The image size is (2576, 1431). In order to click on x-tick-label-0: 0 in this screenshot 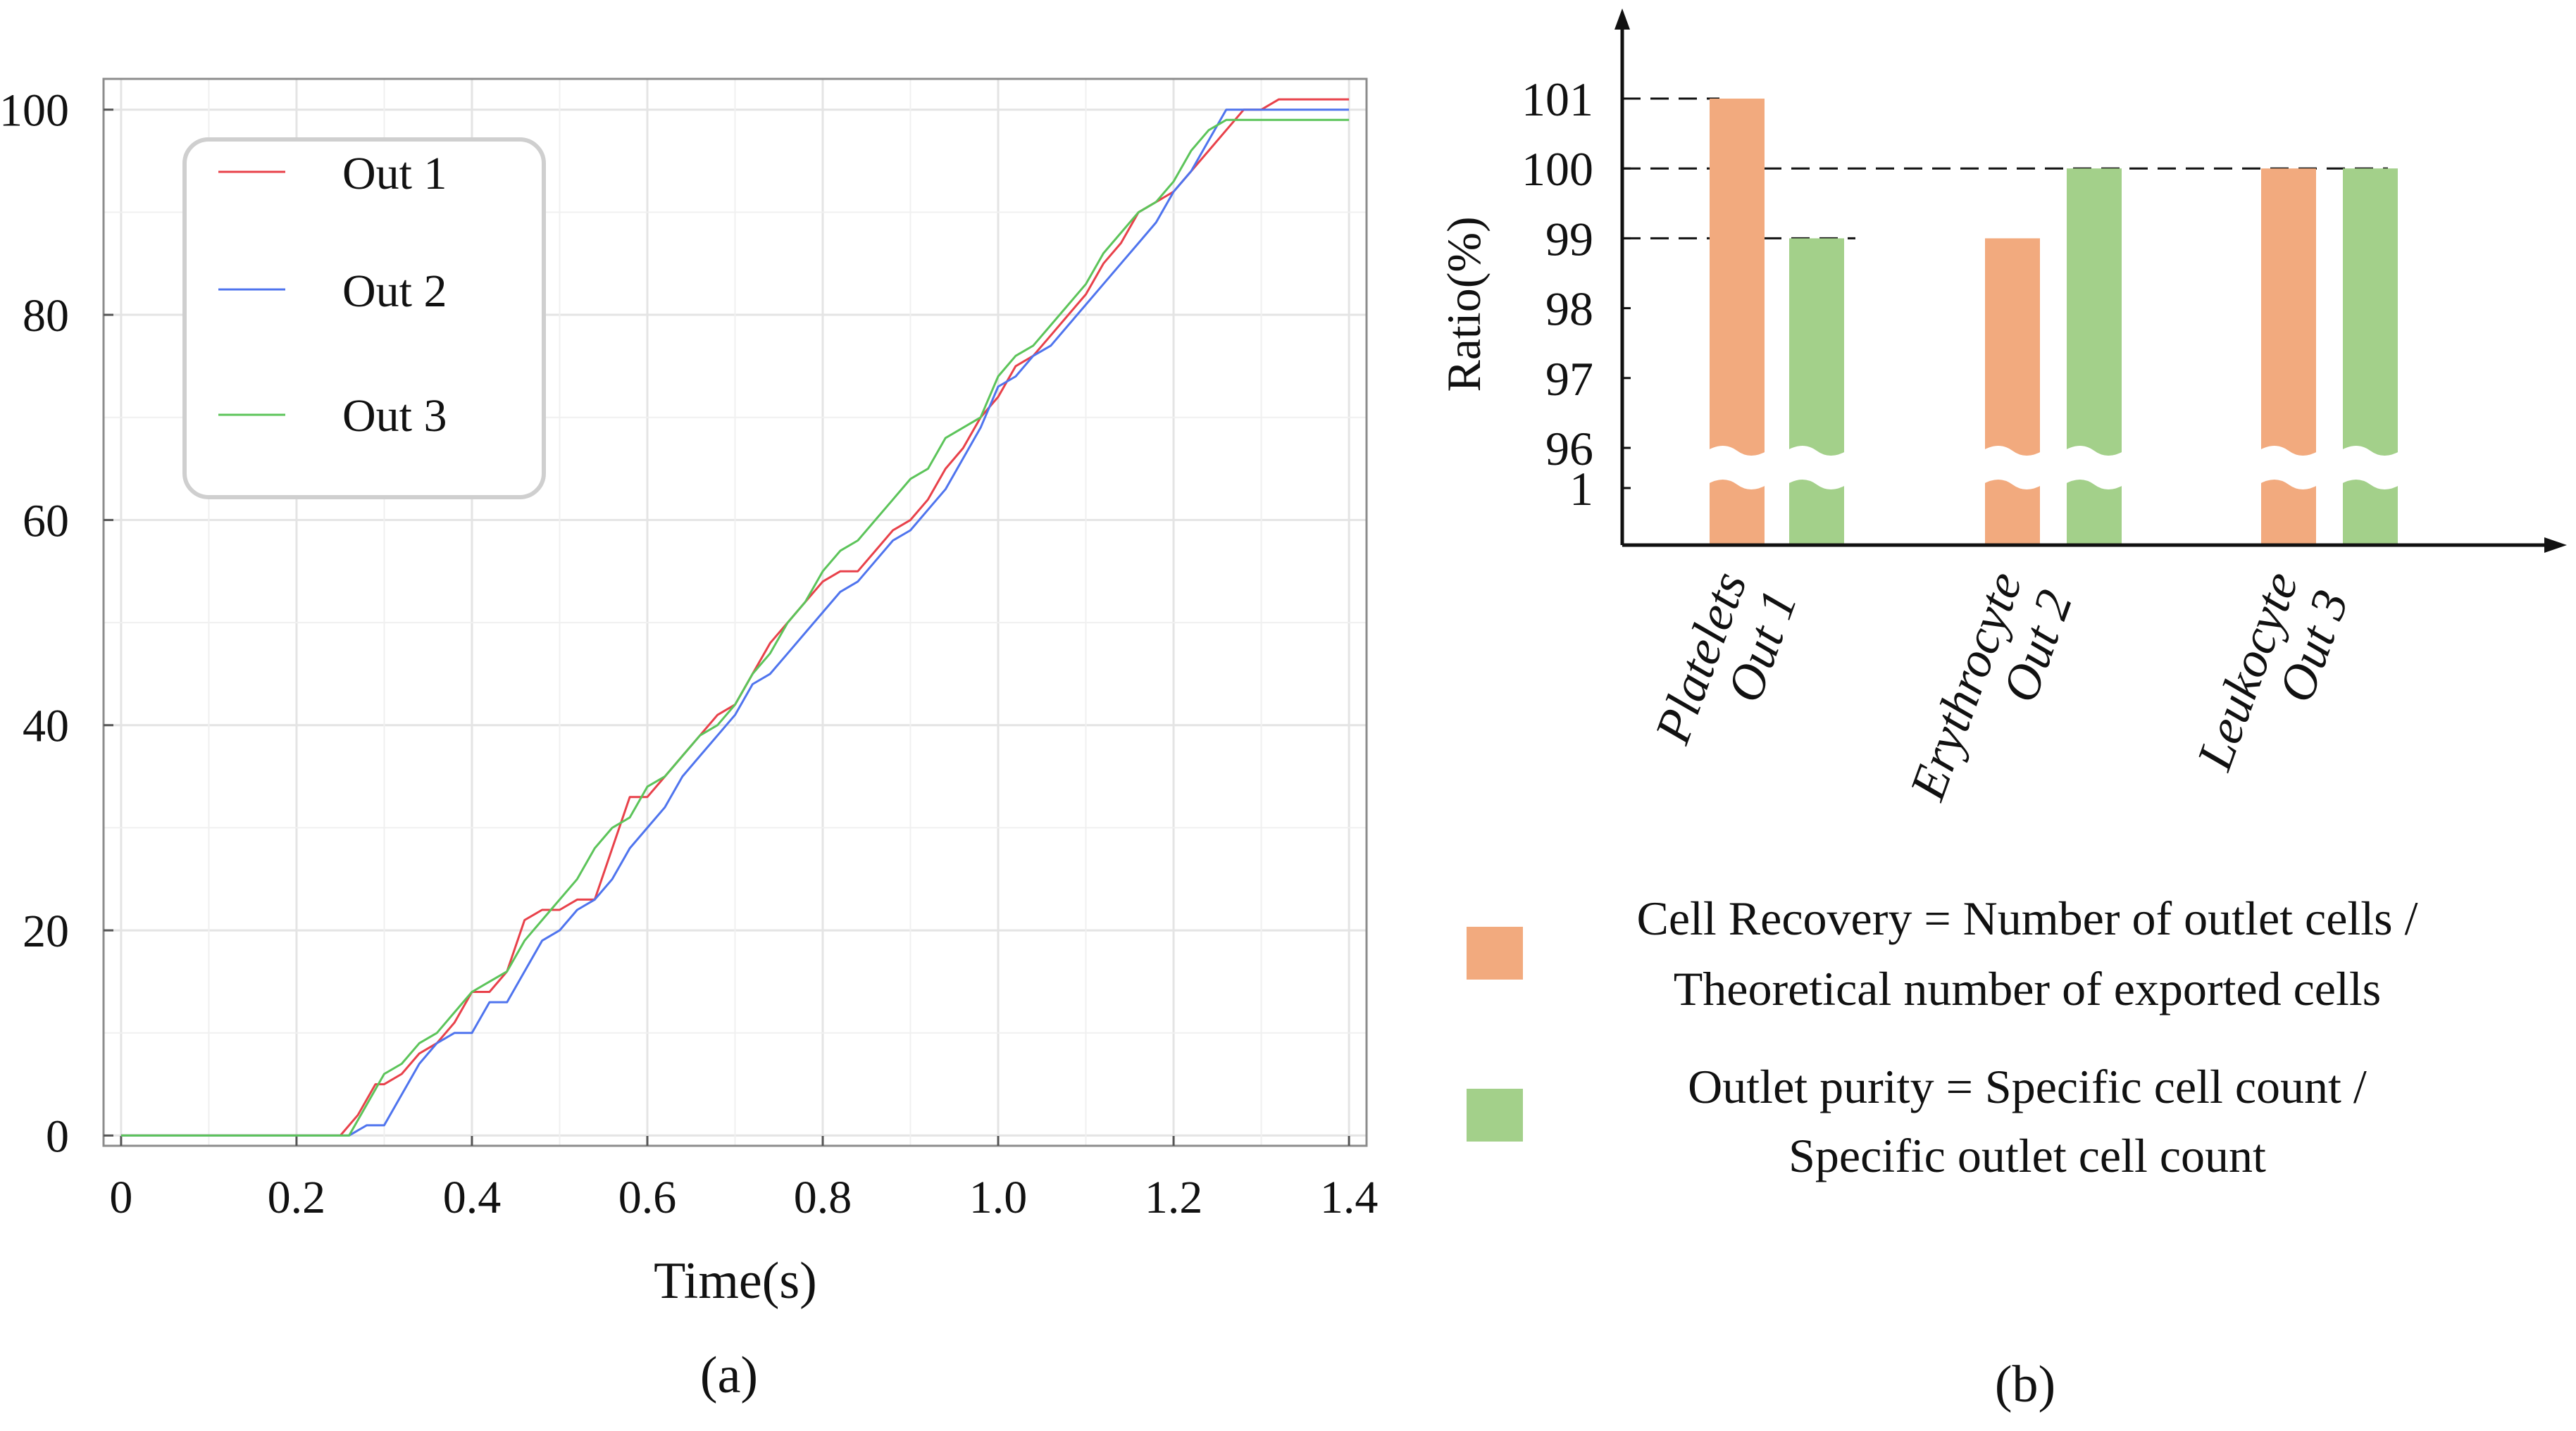, I will do `click(120, 1197)`.